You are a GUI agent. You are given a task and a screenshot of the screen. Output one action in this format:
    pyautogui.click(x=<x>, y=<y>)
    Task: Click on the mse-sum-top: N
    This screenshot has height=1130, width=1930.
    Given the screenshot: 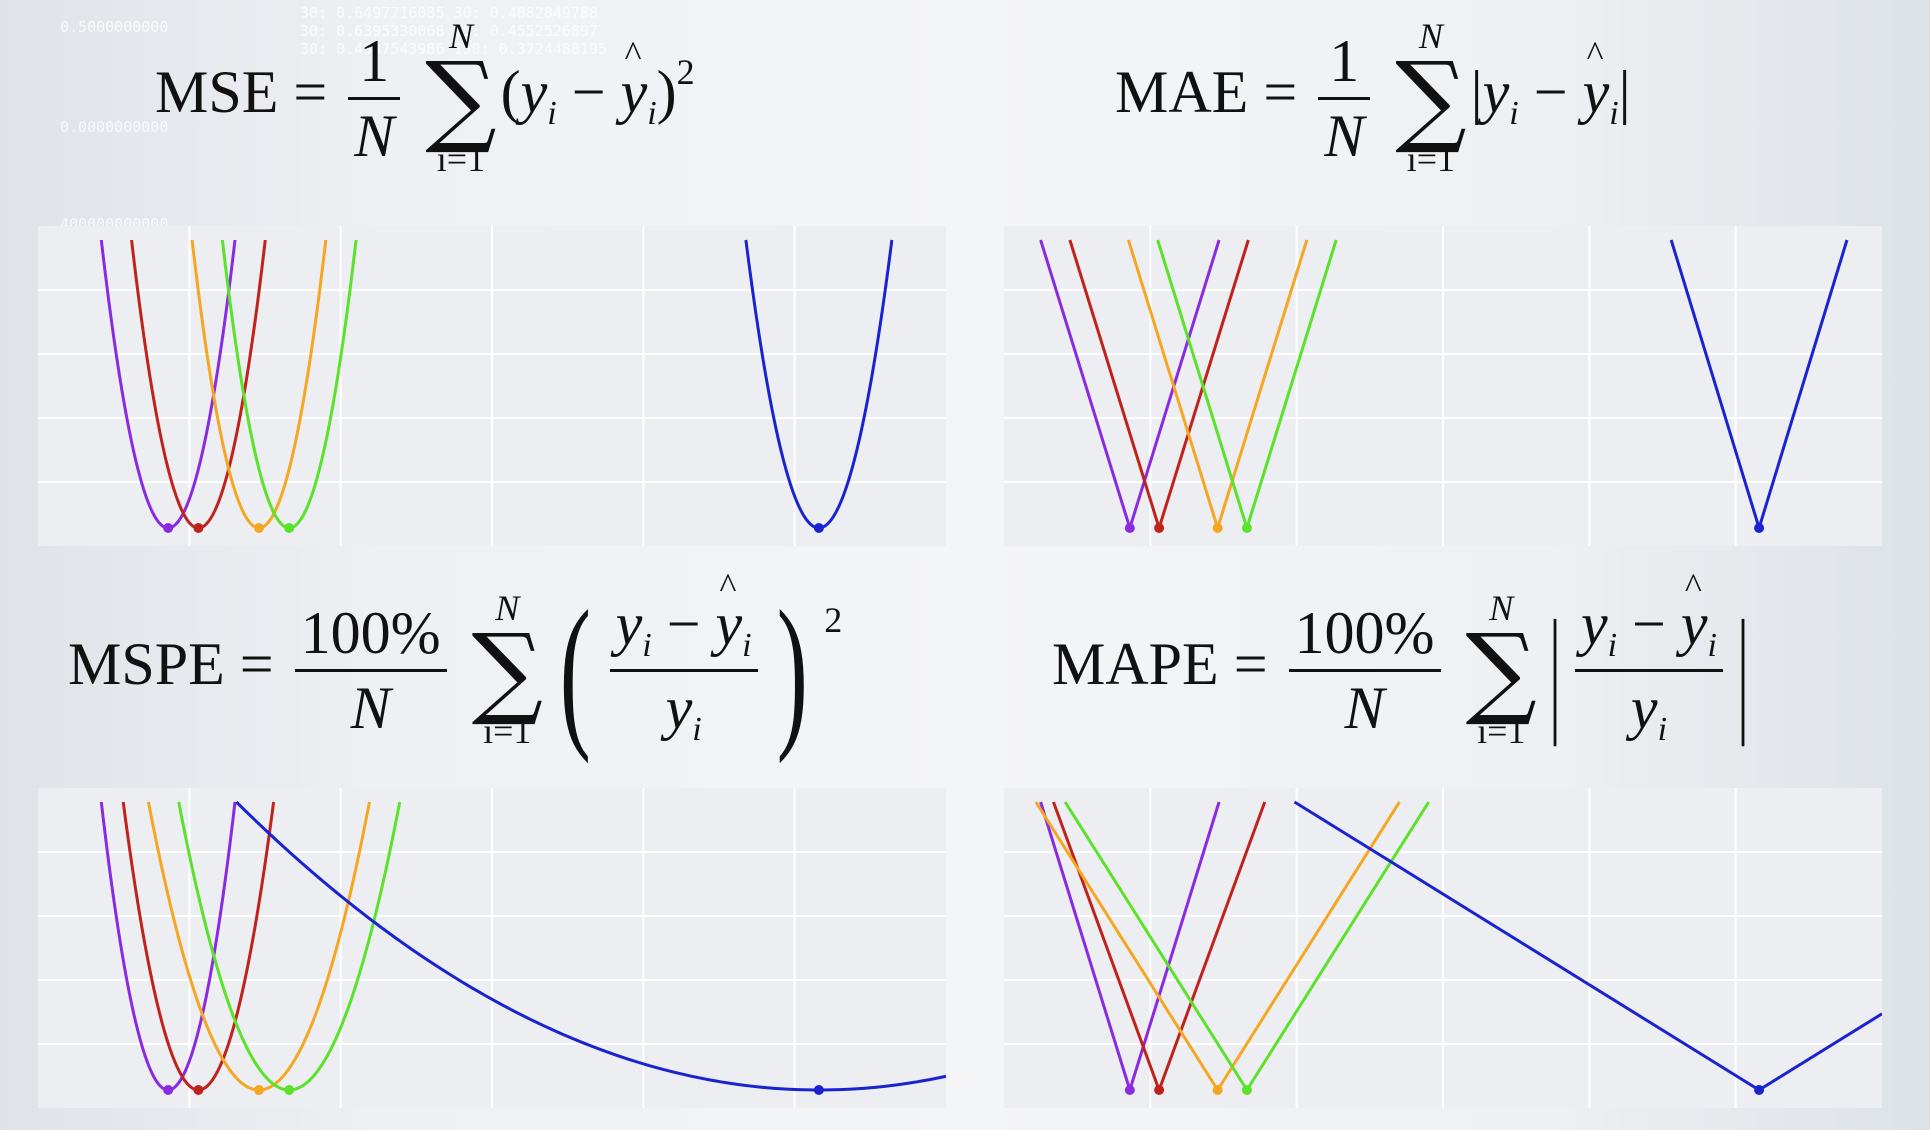 What is the action you would take?
    pyautogui.click(x=460, y=36)
    